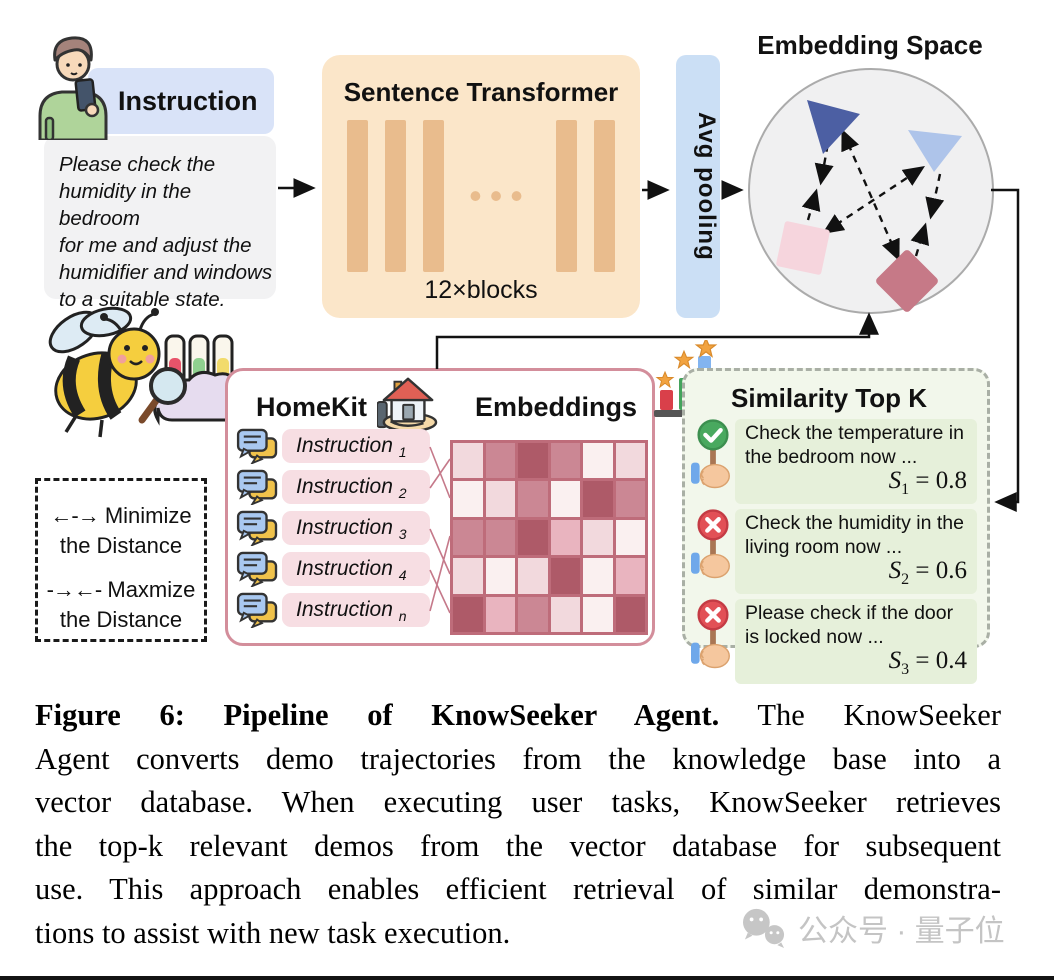  Describe the element at coordinates (312, 406) in the screenshot. I see `homekit-title: HomeKit` at that location.